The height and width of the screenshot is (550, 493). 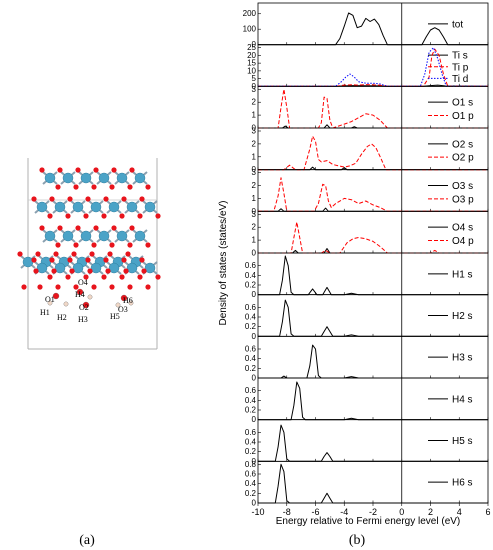 I want to click on series-line-ti-d, so click(x=373, y=67).